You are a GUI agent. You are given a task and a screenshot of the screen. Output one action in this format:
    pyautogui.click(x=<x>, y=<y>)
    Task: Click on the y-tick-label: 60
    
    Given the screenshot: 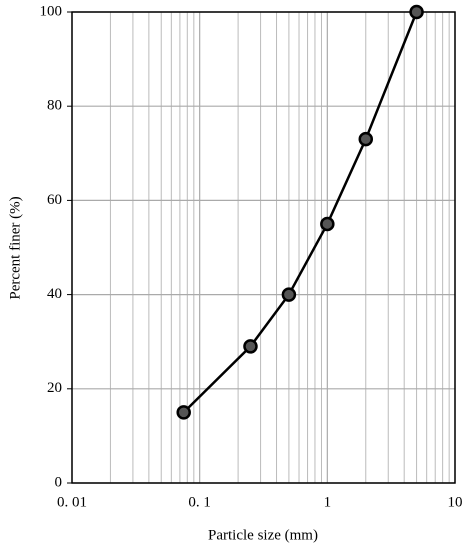 What is the action you would take?
    pyautogui.click(x=54, y=200)
    